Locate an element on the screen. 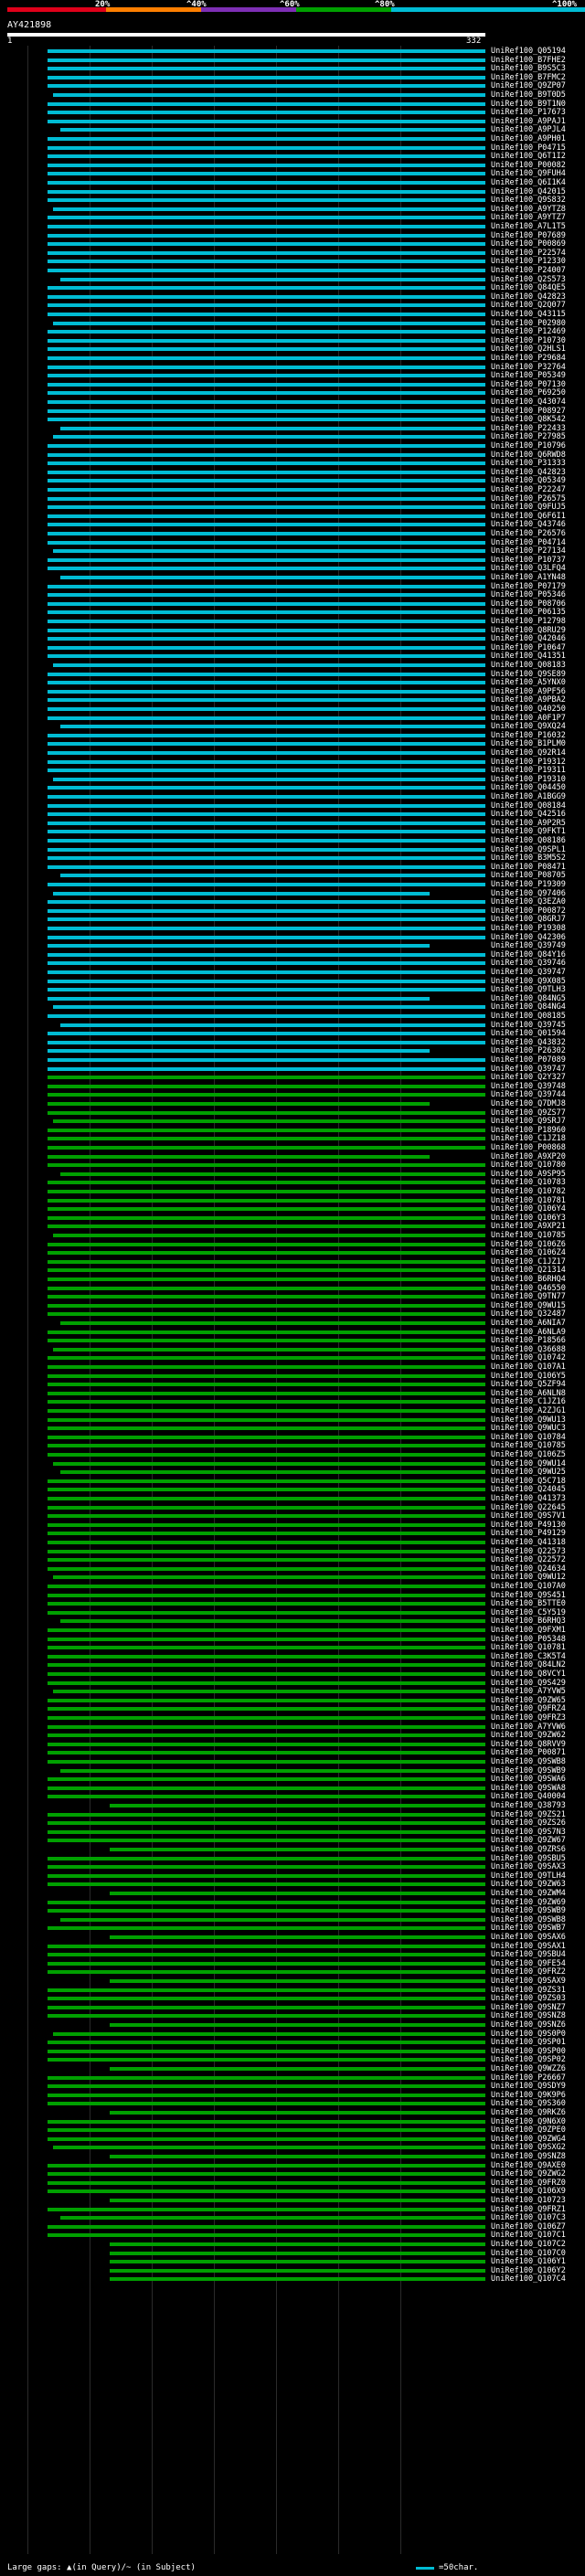 This screenshot has height=2576, width=585. hit-label: UniRef100_Q43832 is located at coordinates (529, 1042).